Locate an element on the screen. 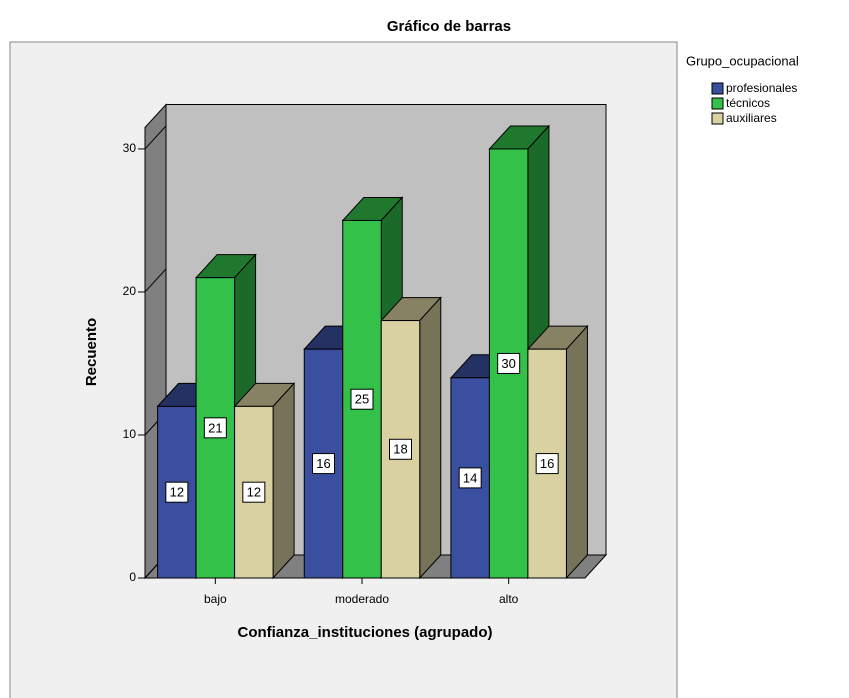  legend-title: Grupo_ocupacional is located at coordinates (742, 60).